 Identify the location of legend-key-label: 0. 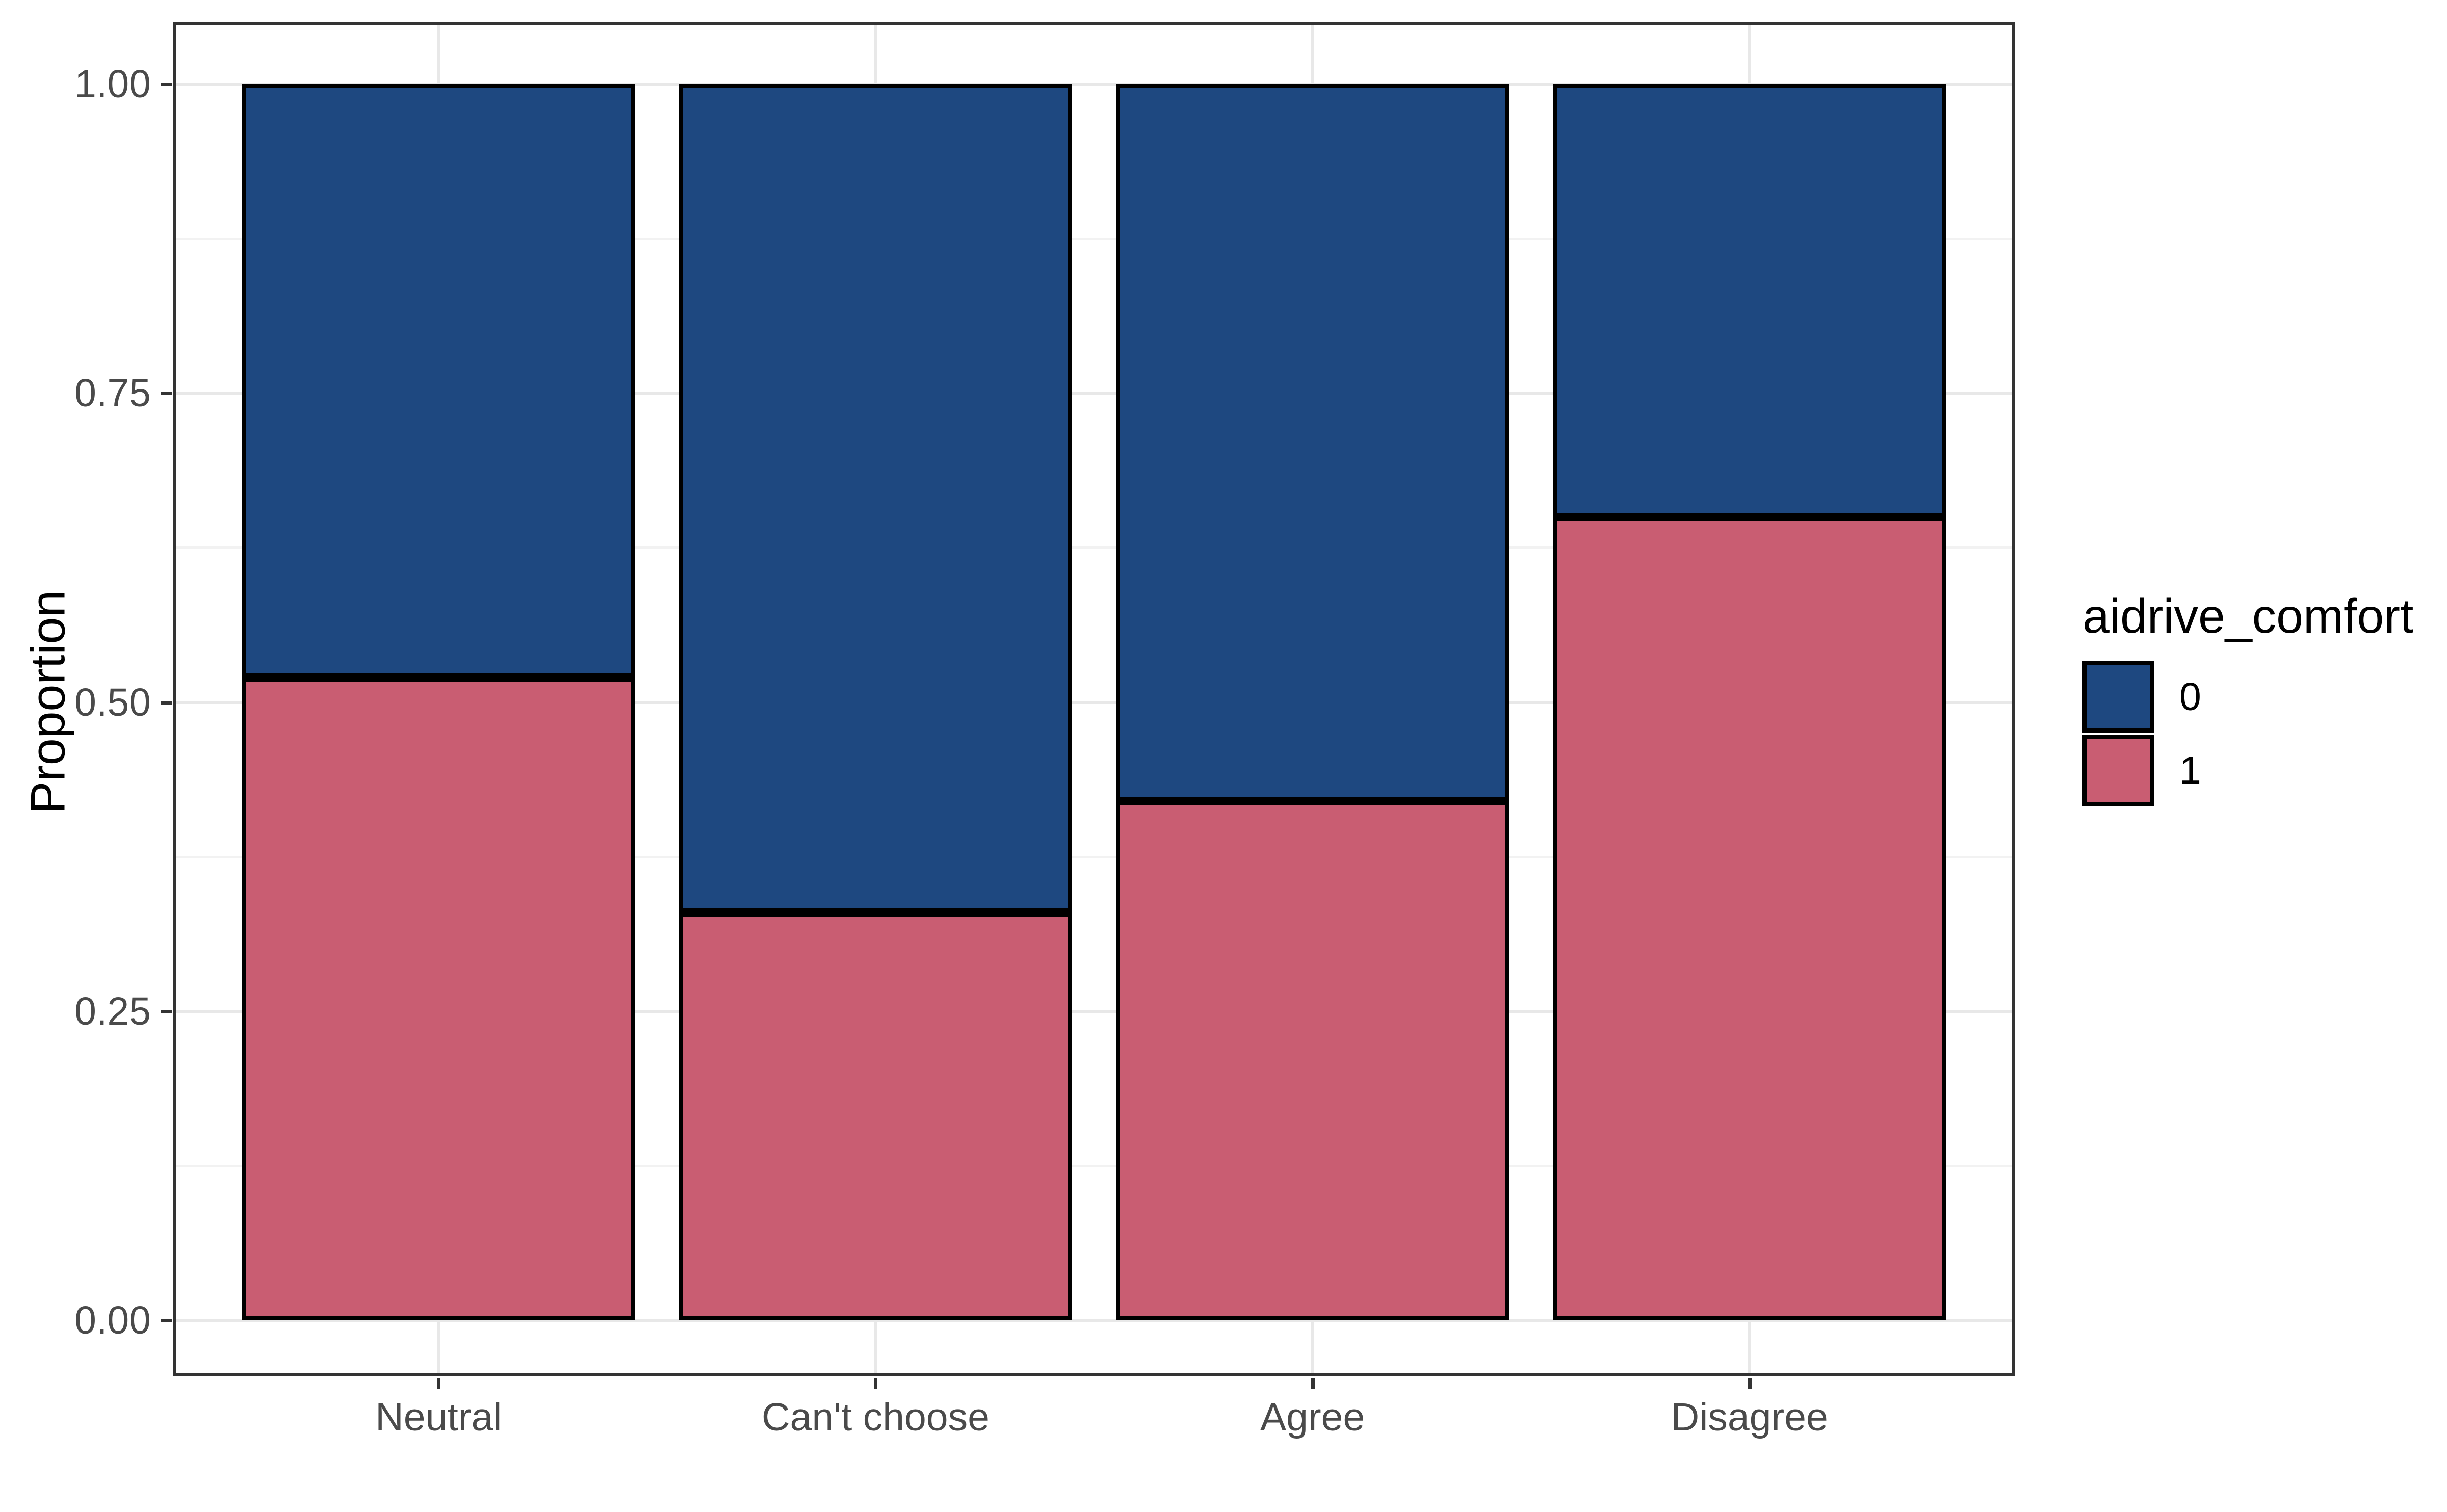
(2190, 696).